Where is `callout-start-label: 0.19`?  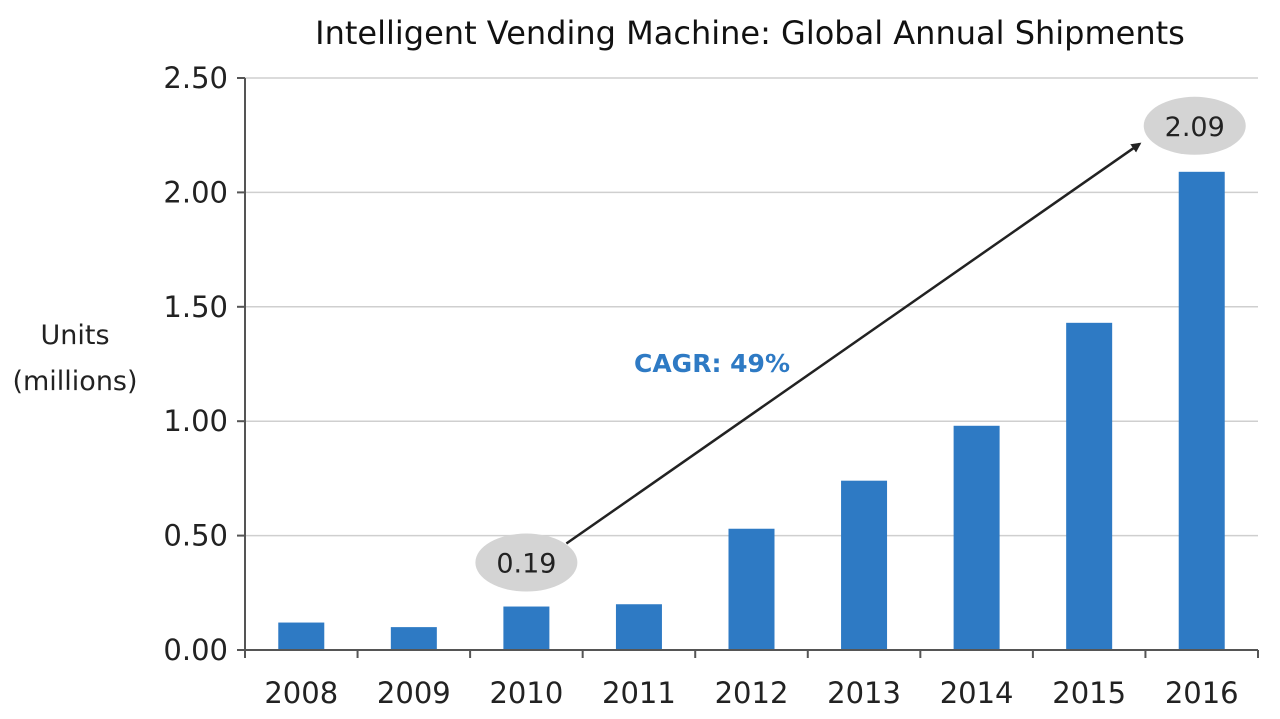 callout-start-label: 0.19 is located at coordinates (526, 564).